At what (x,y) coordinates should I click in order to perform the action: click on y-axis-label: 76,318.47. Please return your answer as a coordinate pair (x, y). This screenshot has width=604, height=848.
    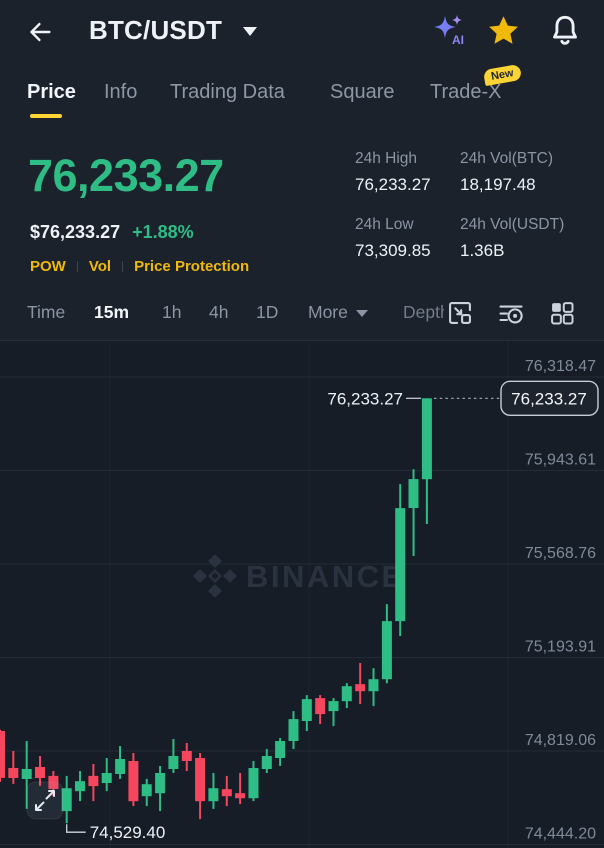
    Looking at the image, I should click on (560, 366).